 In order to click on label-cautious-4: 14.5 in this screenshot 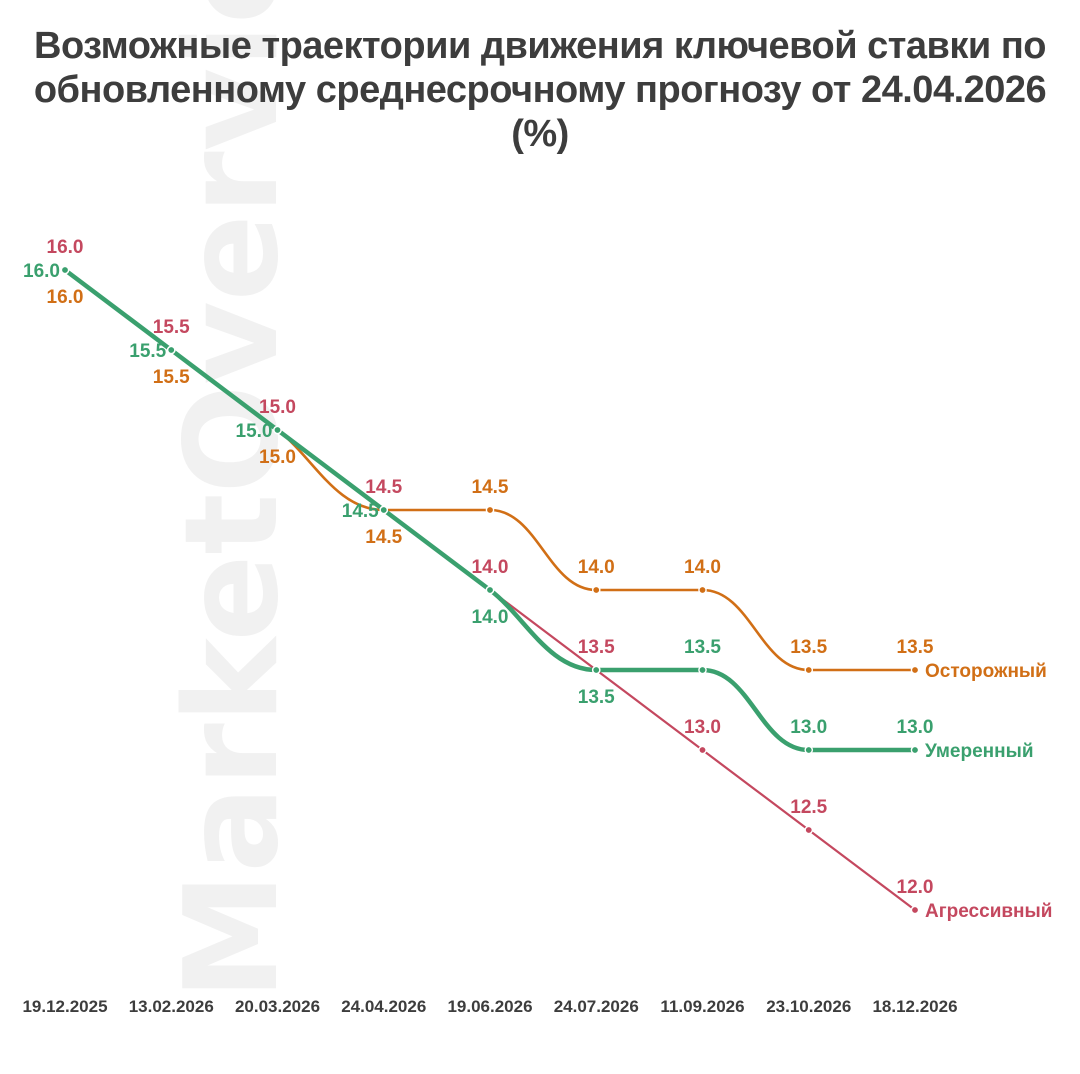, I will do `click(490, 487)`.